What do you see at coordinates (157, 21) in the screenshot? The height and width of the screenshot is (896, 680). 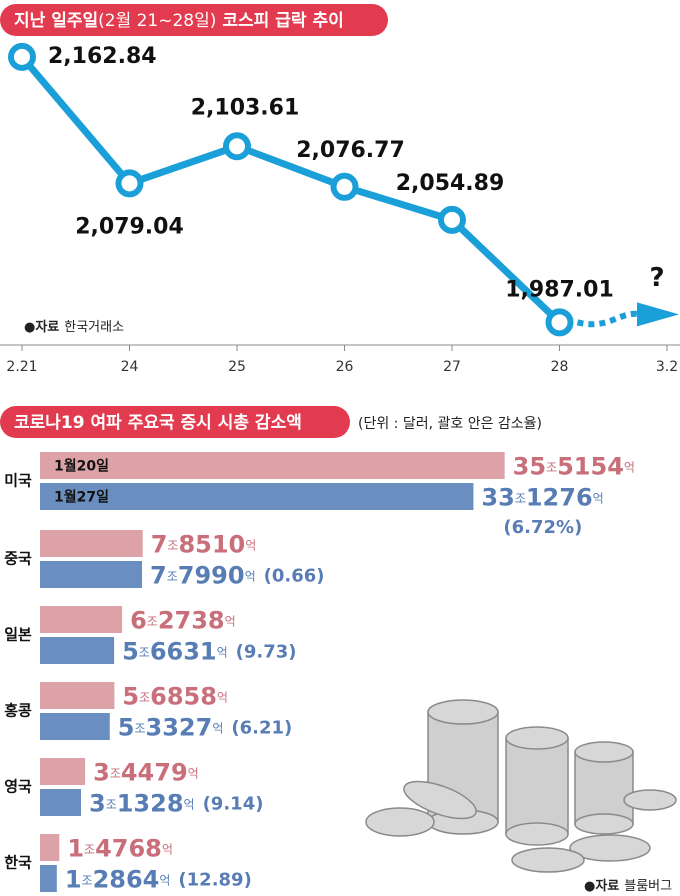 I see `title-part: (2월 21~28일)` at bounding box center [157, 21].